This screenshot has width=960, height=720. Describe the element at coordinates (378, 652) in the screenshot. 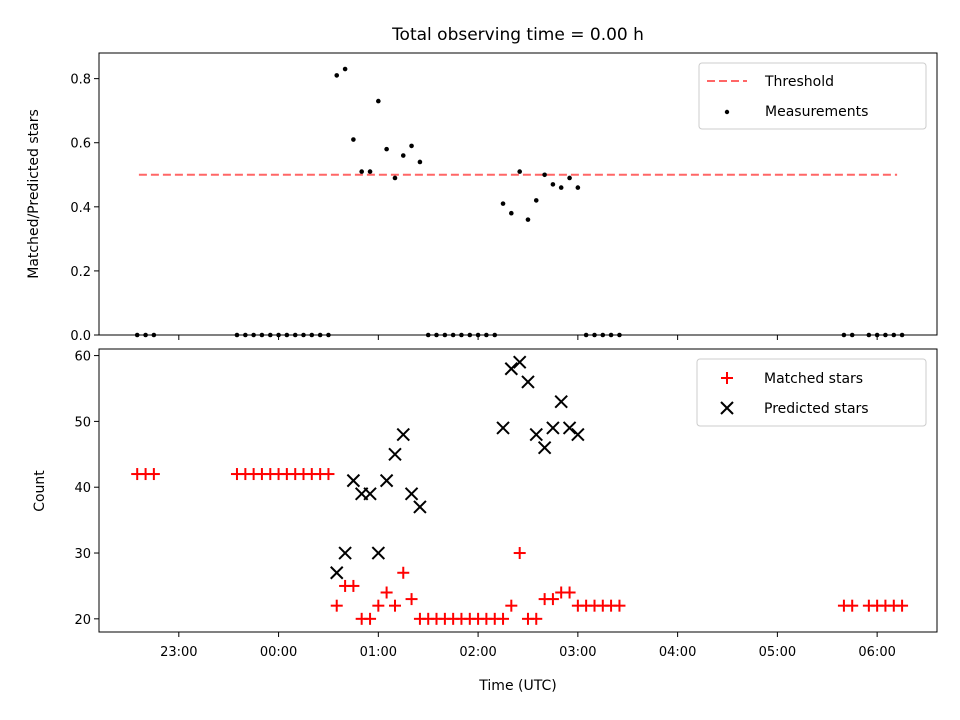

I see `count-x-tick-label: 01:00` at that location.